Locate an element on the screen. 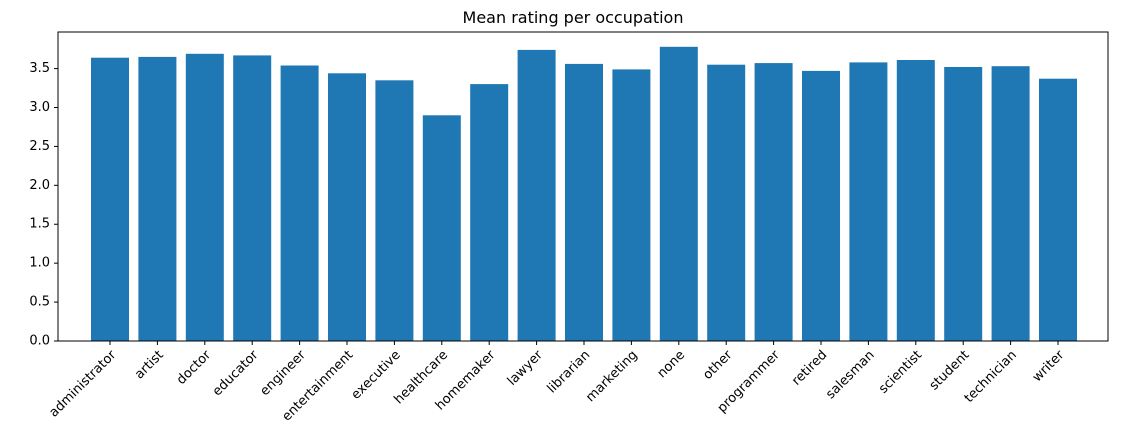 Image resolution: width=1136 pixels, height=440 pixels. y-tick-label: 2.5 is located at coordinates (39, 146).